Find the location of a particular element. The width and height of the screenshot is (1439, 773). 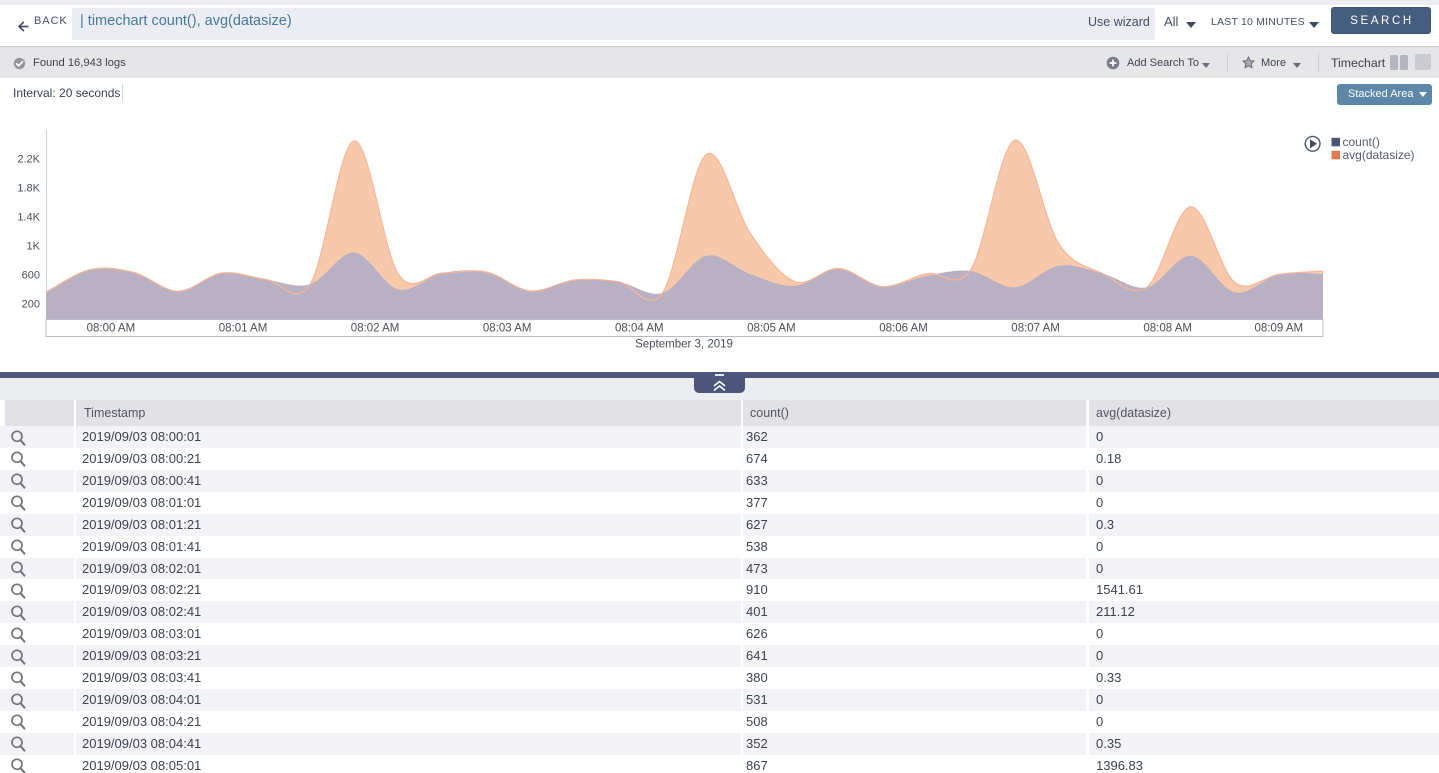

svg-text: 1.8K is located at coordinates (28, 189).